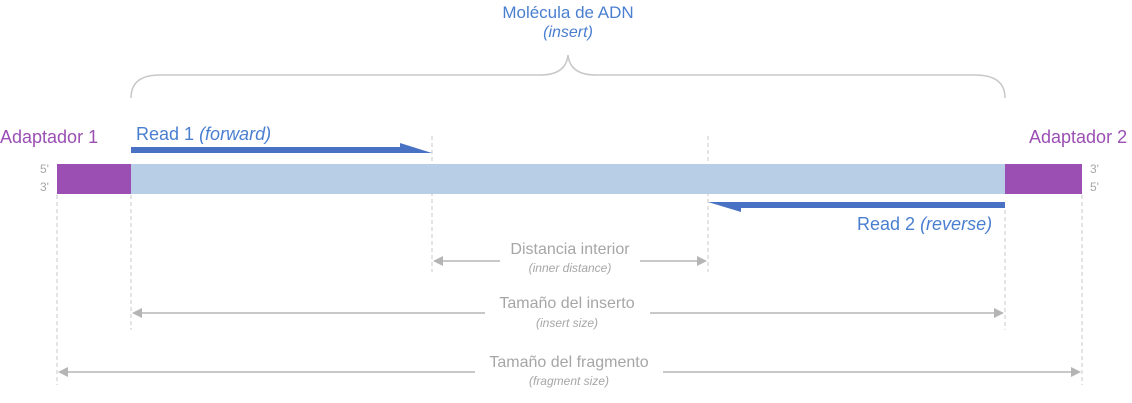  I want to click on inner-distance-sub: (inner distance), so click(570, 268).